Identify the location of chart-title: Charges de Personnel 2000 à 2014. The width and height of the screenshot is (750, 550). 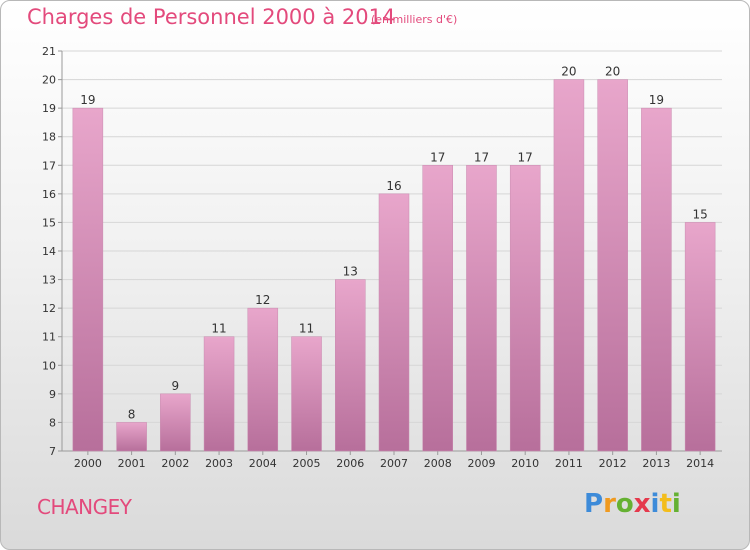
(211, 17).